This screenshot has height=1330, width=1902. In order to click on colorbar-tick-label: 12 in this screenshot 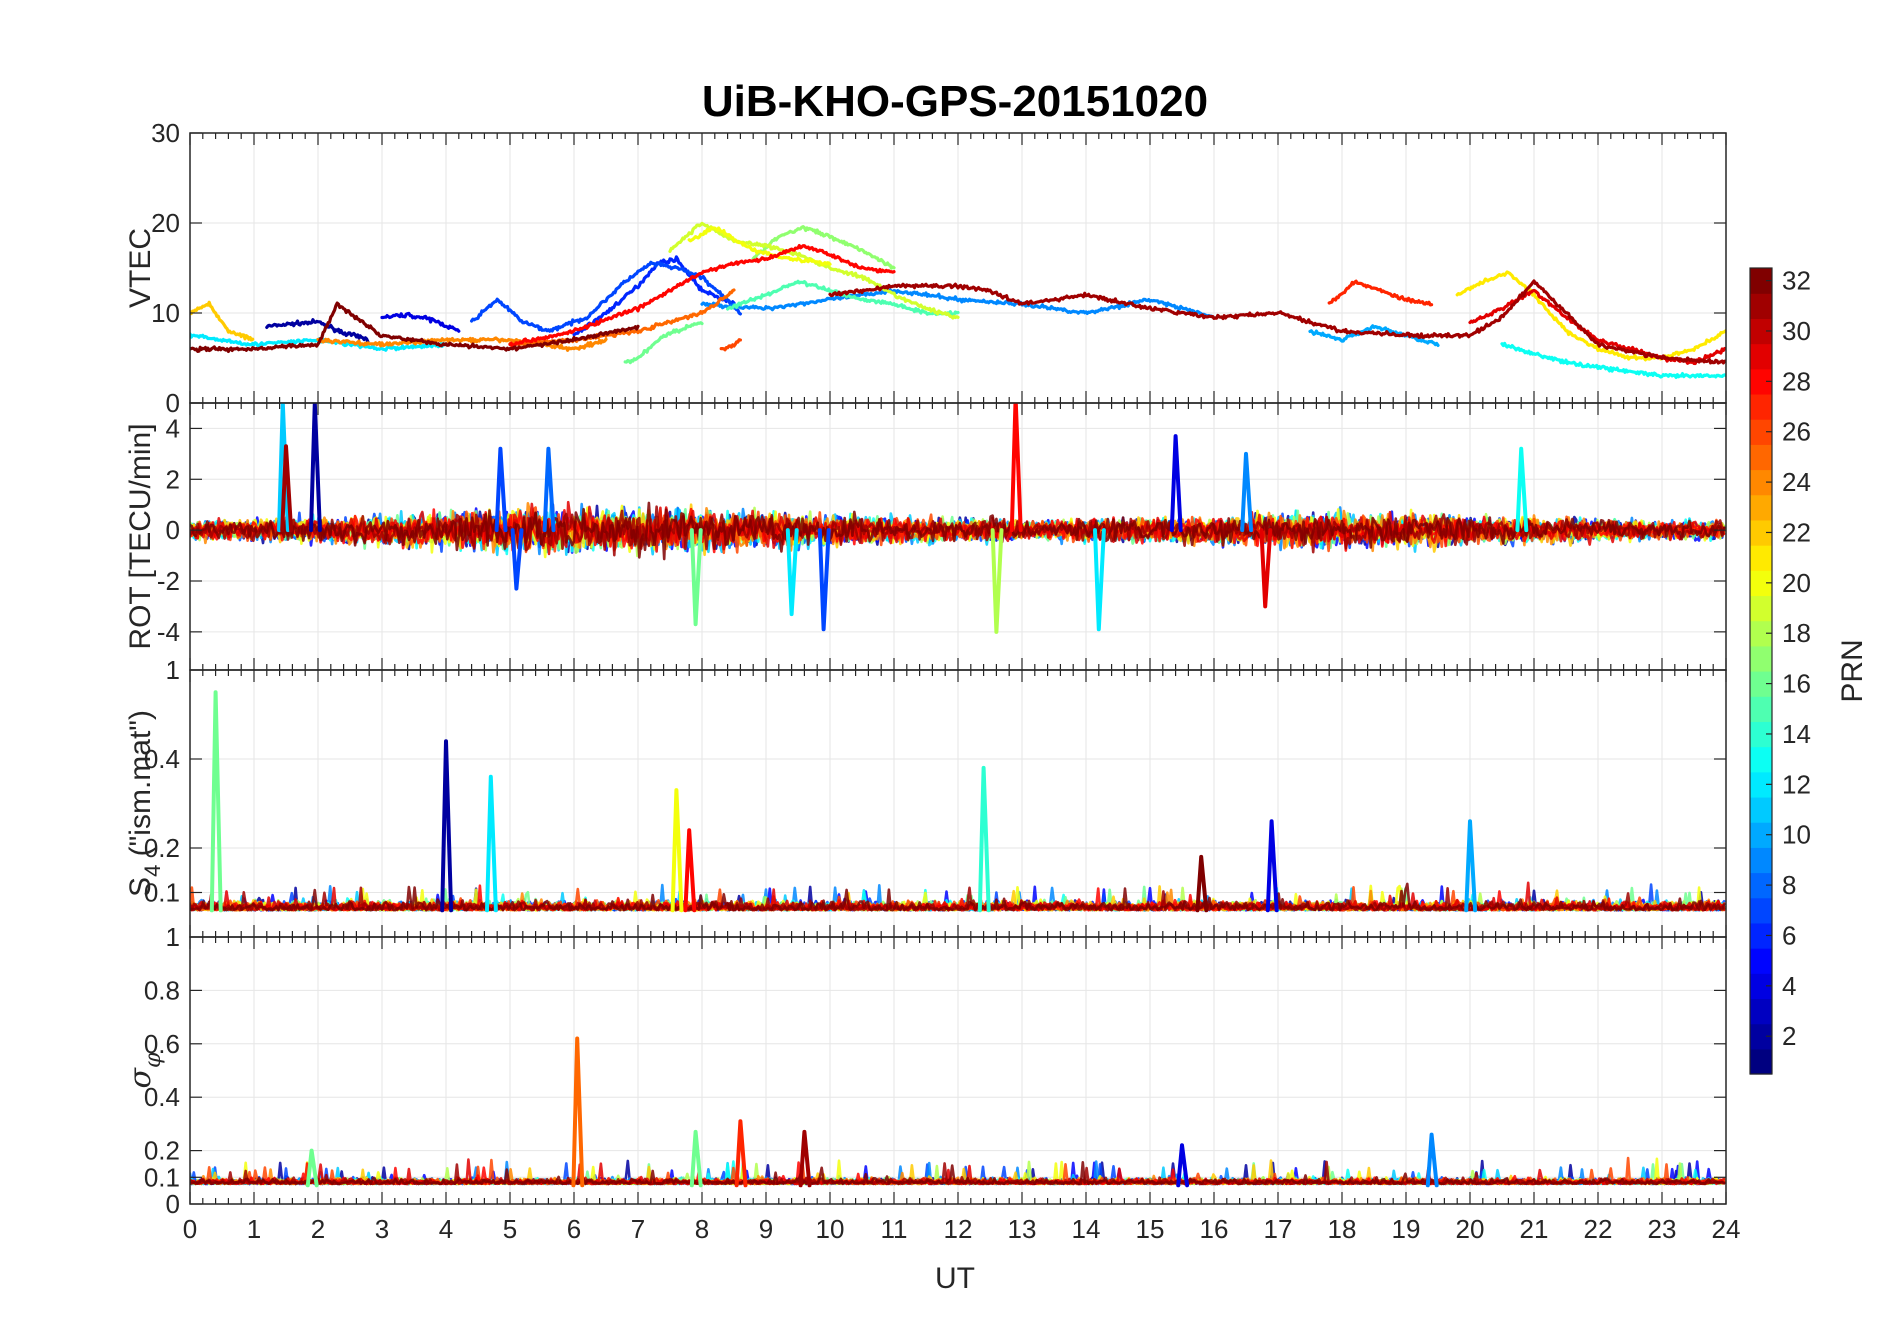, I will do `click(1796, 784)`.